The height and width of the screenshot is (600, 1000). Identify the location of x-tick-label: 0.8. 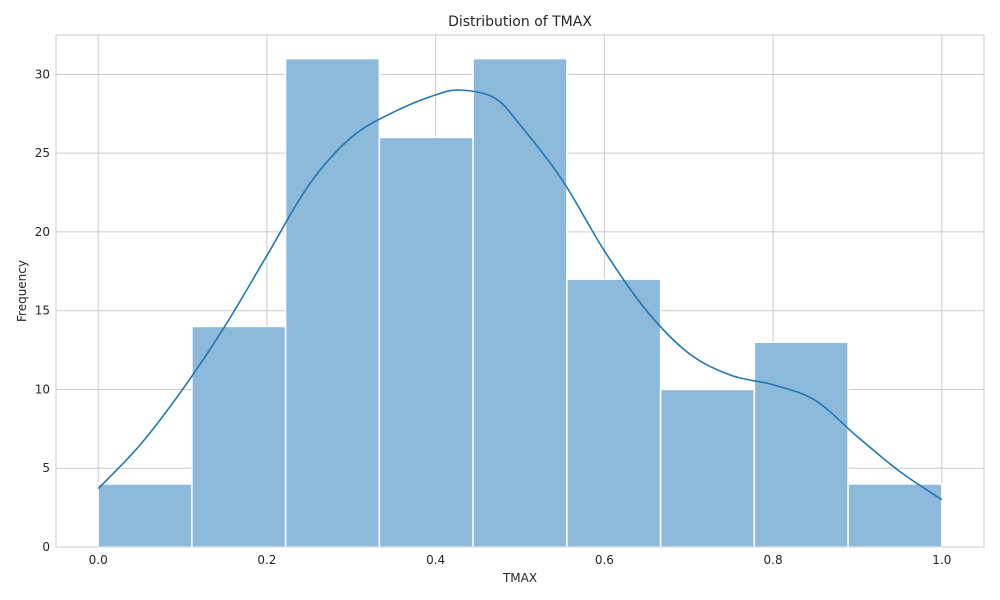
(773, 560).